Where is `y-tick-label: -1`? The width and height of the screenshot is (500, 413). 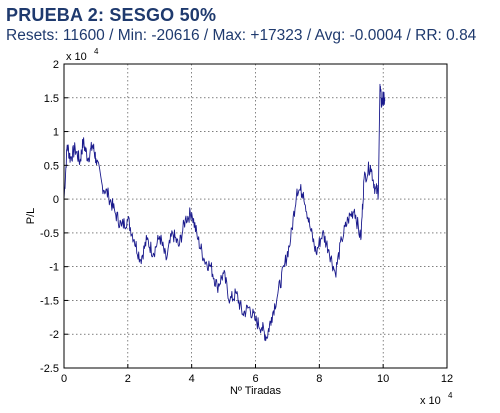
y-tick-label: -1 is located at coordinates (54, 268).